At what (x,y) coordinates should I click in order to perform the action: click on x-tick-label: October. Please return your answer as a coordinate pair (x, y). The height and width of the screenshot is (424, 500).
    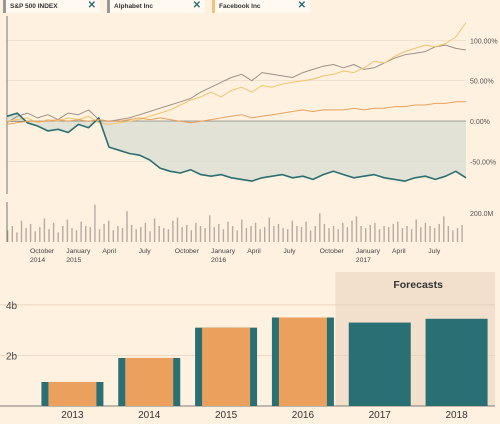
    Looking at the image, I should click on (332, 251).